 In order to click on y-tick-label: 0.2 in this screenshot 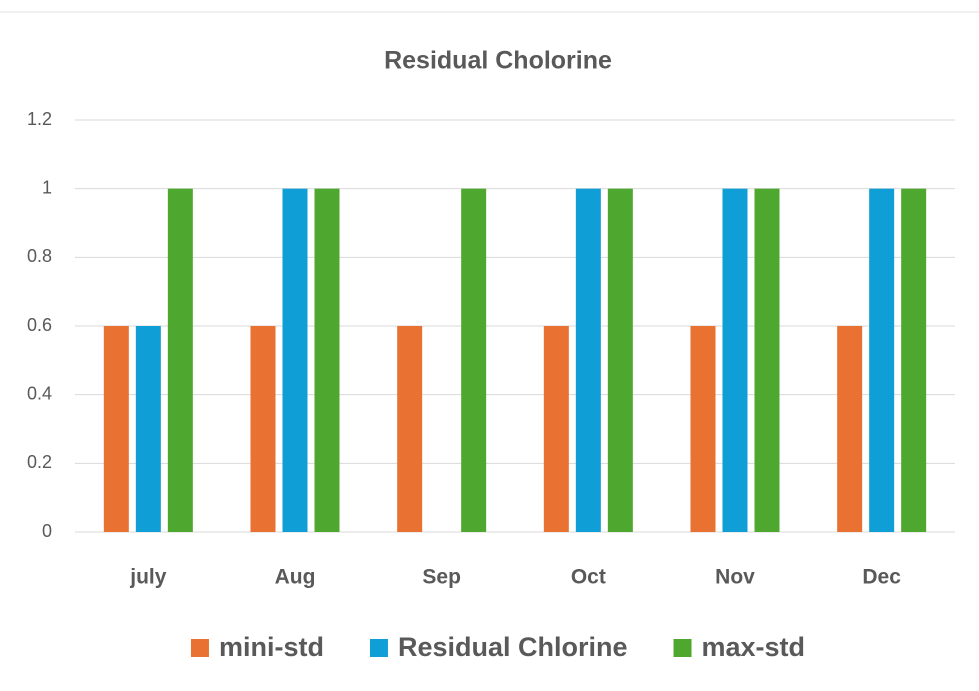, I will do `click(39, 462)`.